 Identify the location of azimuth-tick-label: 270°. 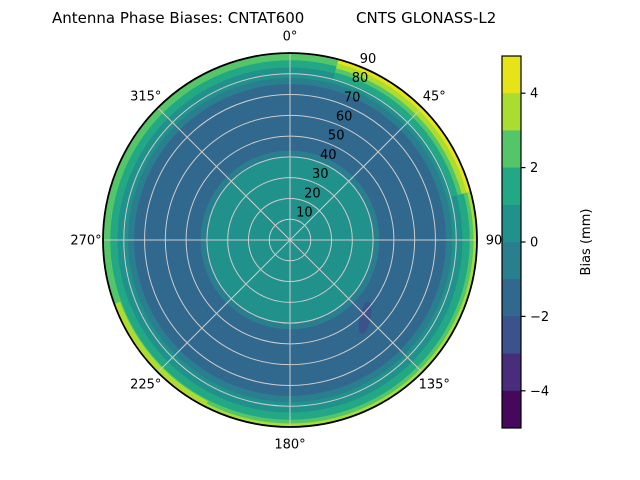
(85, 241).